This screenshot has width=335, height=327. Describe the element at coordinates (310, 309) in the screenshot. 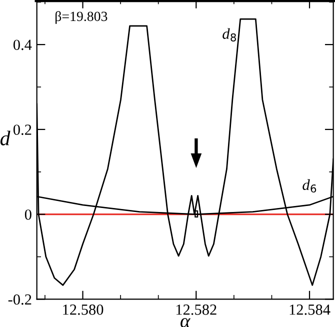

I see `x-tick-label: 12.584` at that location.